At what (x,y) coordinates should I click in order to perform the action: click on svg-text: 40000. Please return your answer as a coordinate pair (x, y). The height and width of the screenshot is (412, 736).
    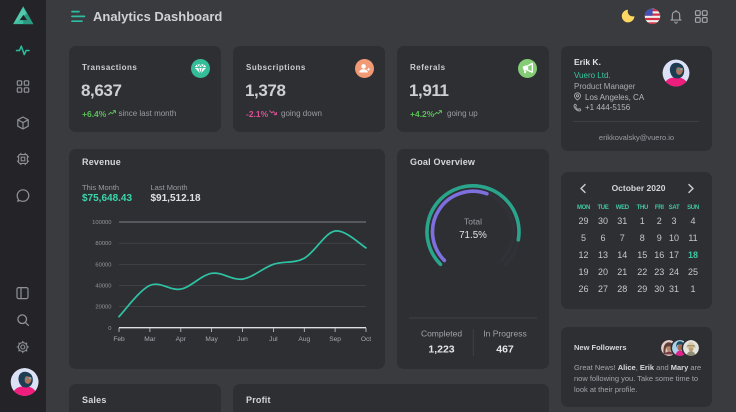
    Looking at the image, I should click on (103, 287).